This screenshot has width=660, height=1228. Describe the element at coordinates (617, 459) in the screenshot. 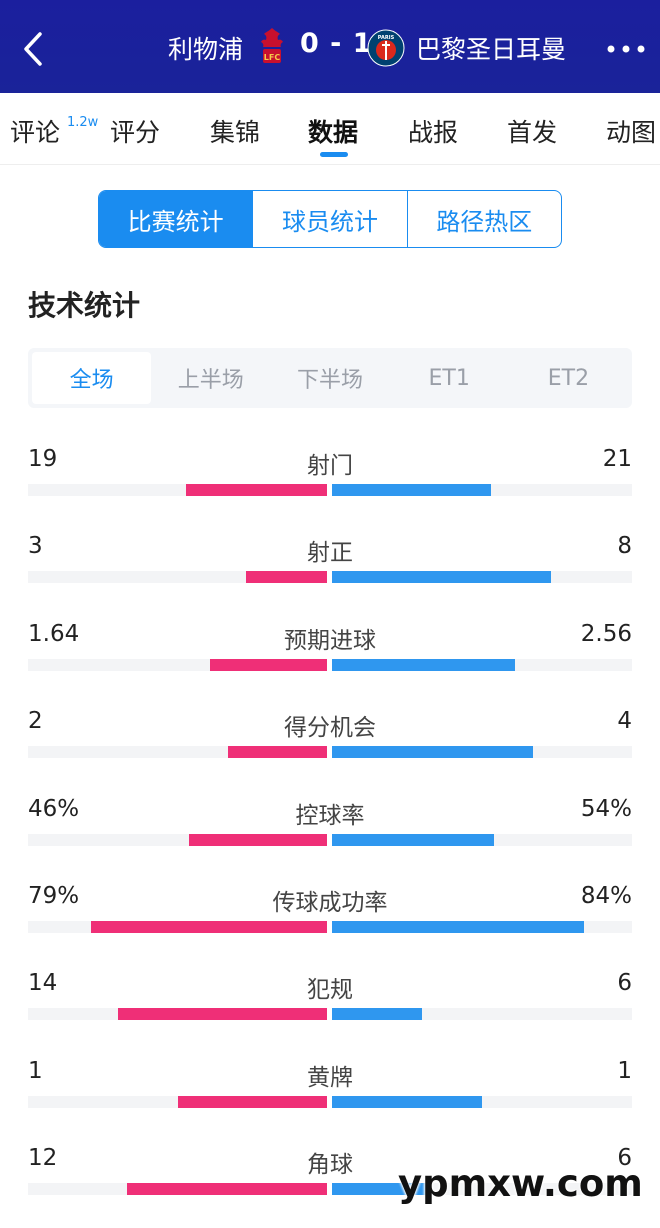

I see `stat-away-value: 21` at that location.